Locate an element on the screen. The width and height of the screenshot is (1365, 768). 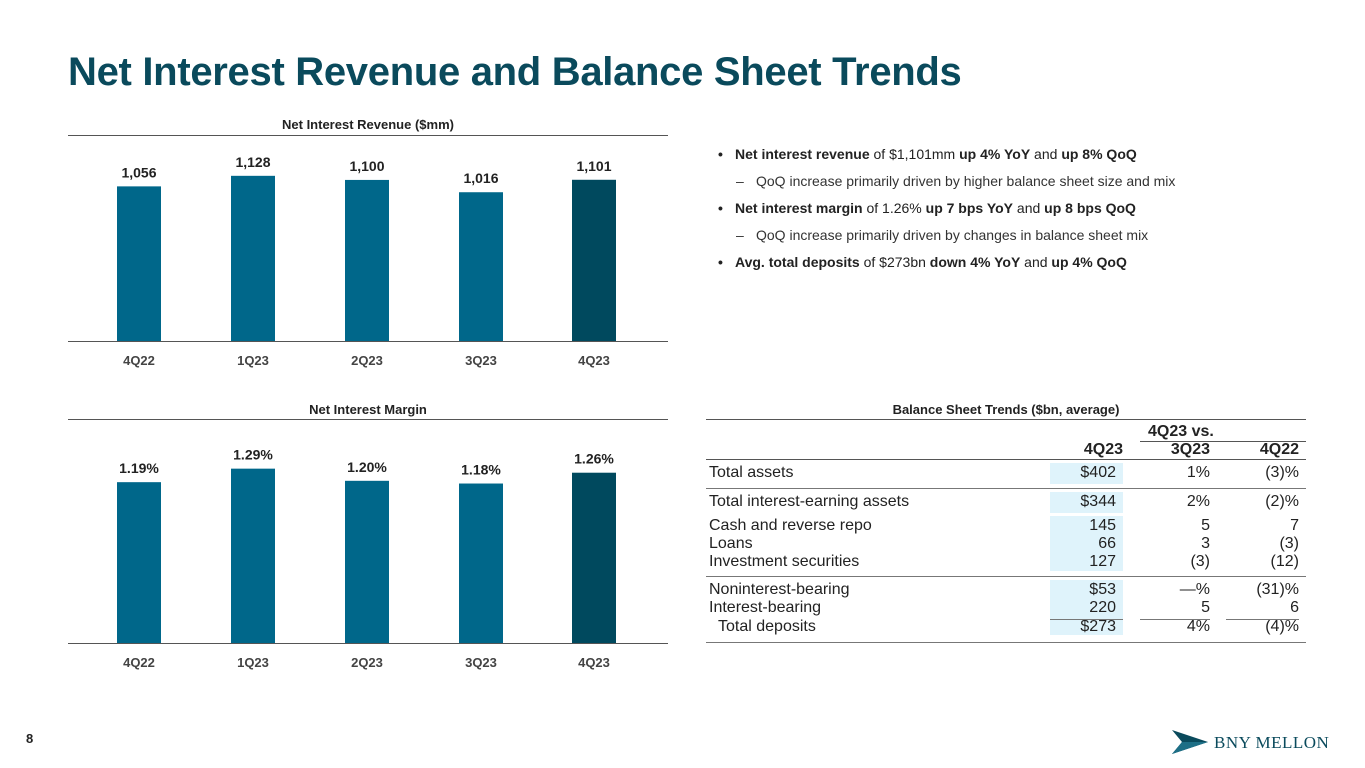
nir-bar-3q23 is located at coordinates (481, 266).